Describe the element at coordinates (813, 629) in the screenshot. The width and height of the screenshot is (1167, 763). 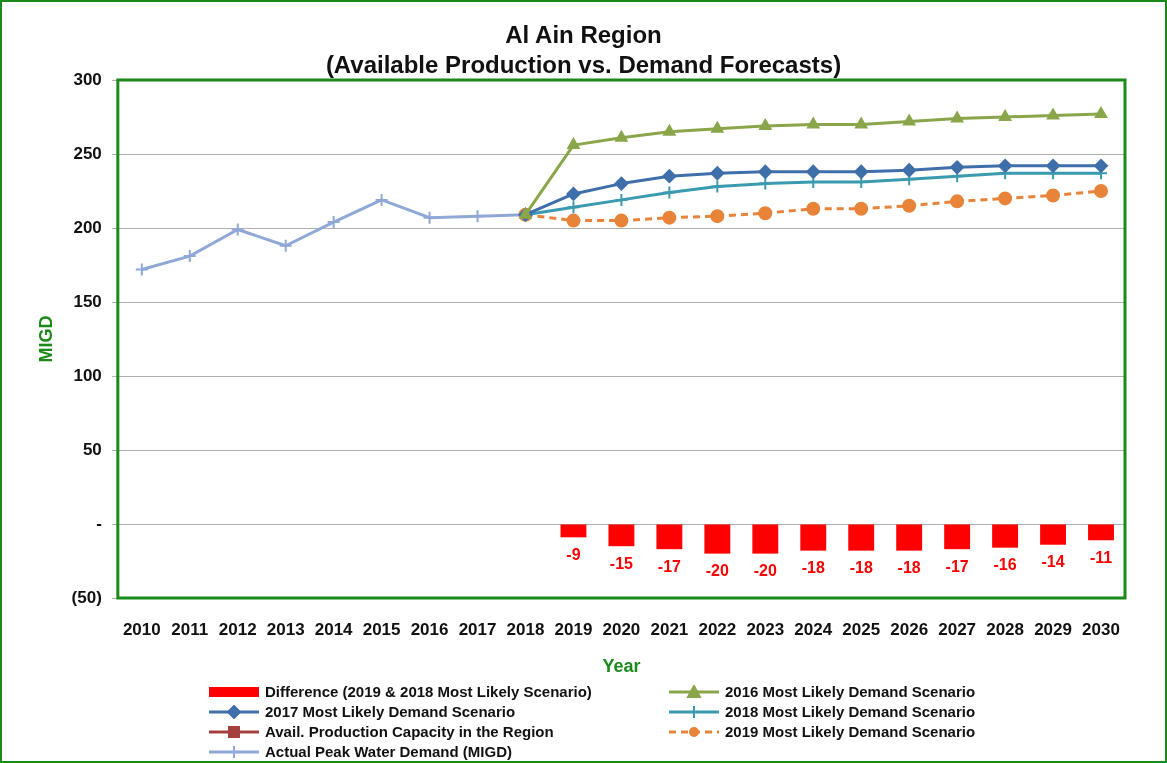
I see `x-tick-label: 2024` at that location.